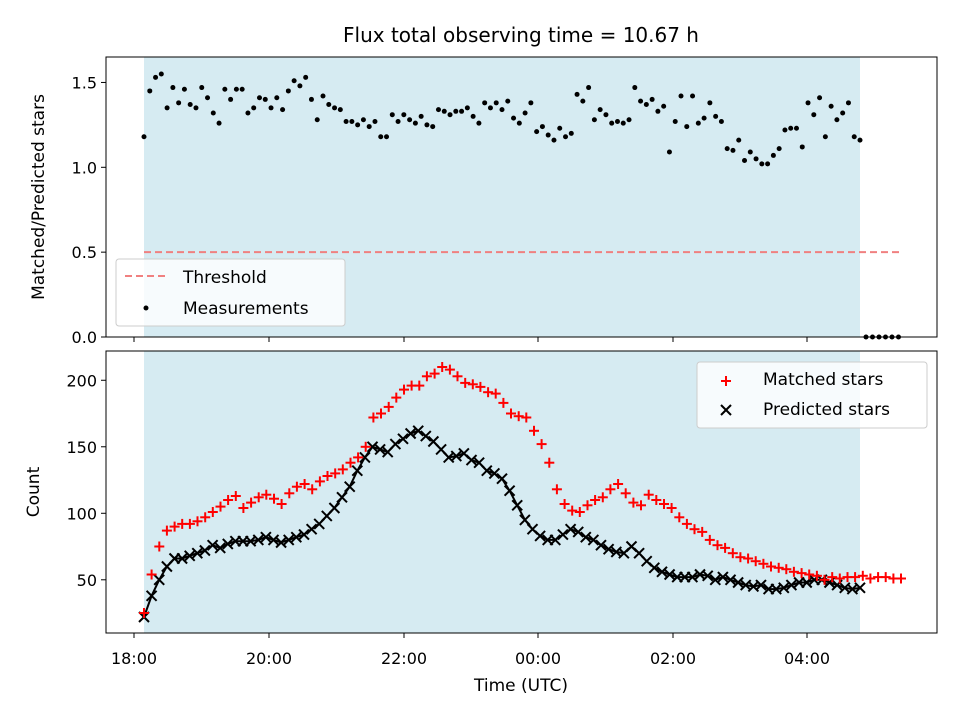 The width and height of the screenshot is (960, 724). Describe the element at coordinates (726, 410) in the screenshot. I see `legend-predicted-swatch` at that location.